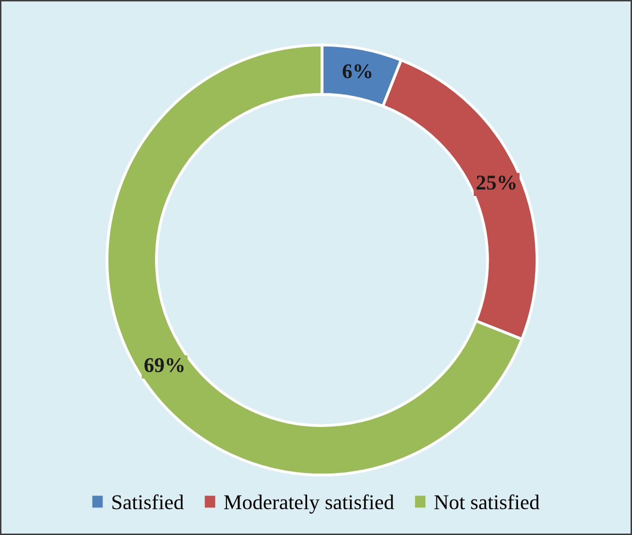 Image resolution: width=632 pixels, height=535 pixels. What do you see at coordinates (357, 71) in the screenshot?
I see `data-label: 6%` at bounding box center [357, 71].